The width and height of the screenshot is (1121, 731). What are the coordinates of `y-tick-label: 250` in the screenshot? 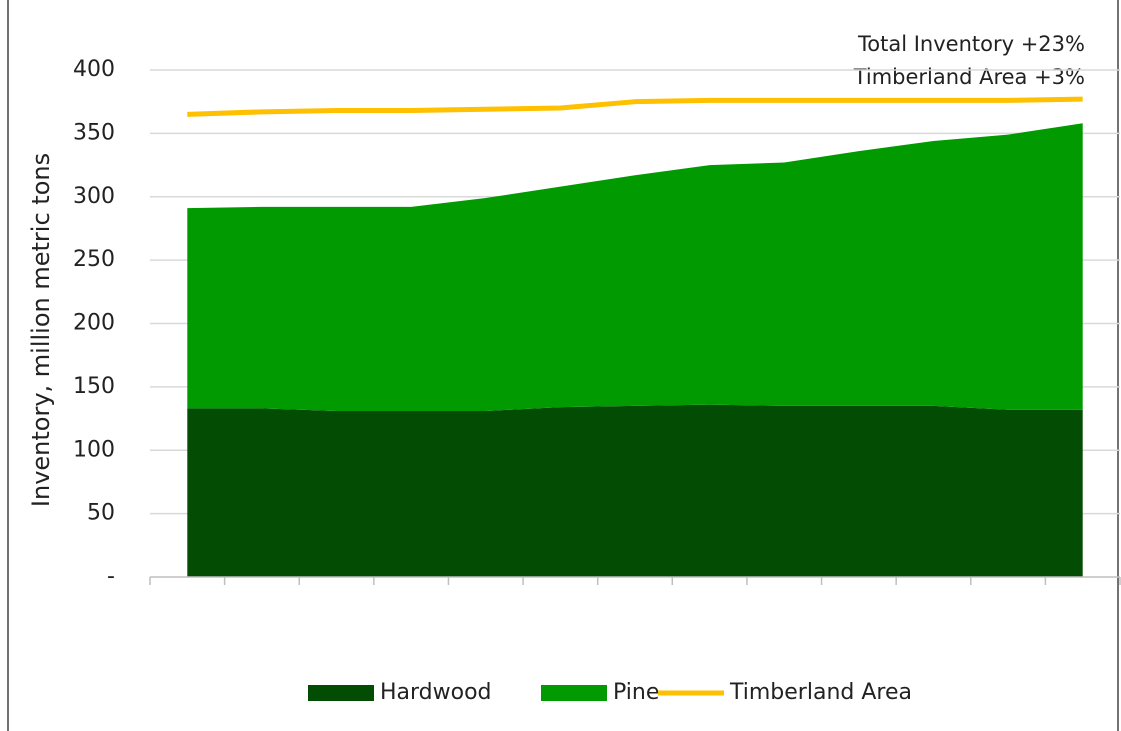 It's located at (94, 259).